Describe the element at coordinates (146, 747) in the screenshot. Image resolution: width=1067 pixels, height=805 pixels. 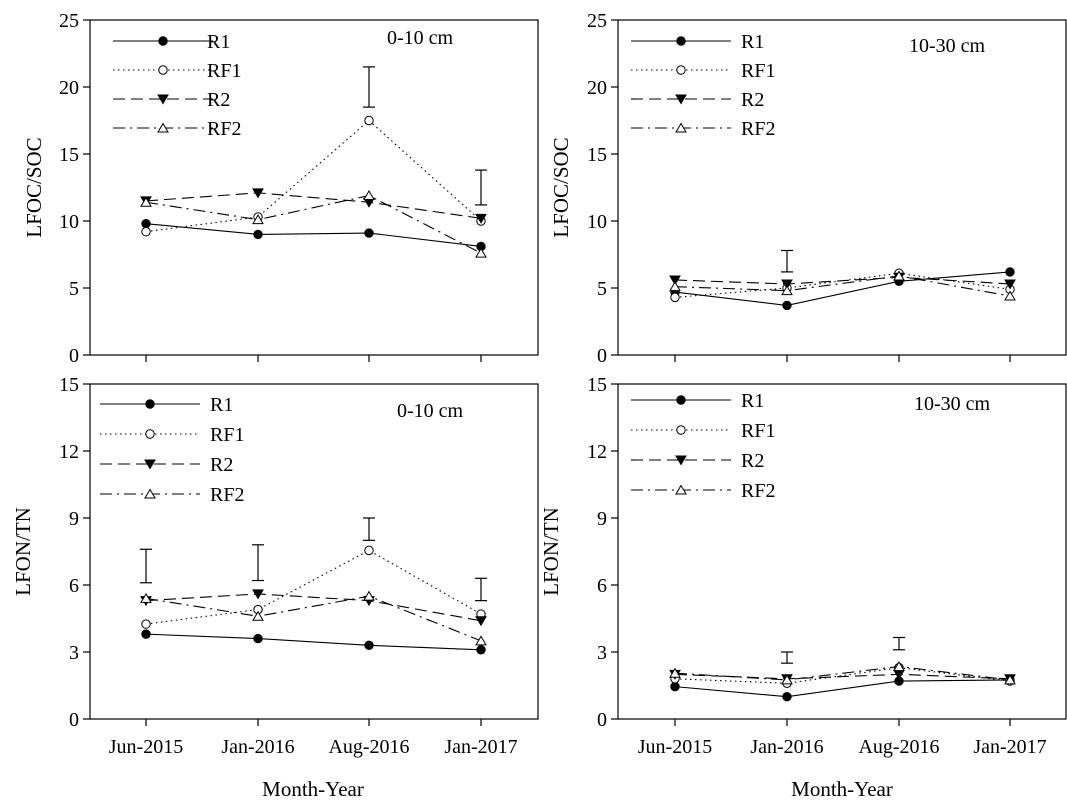
I see `x-tick-label: Jun-2015` at that location.